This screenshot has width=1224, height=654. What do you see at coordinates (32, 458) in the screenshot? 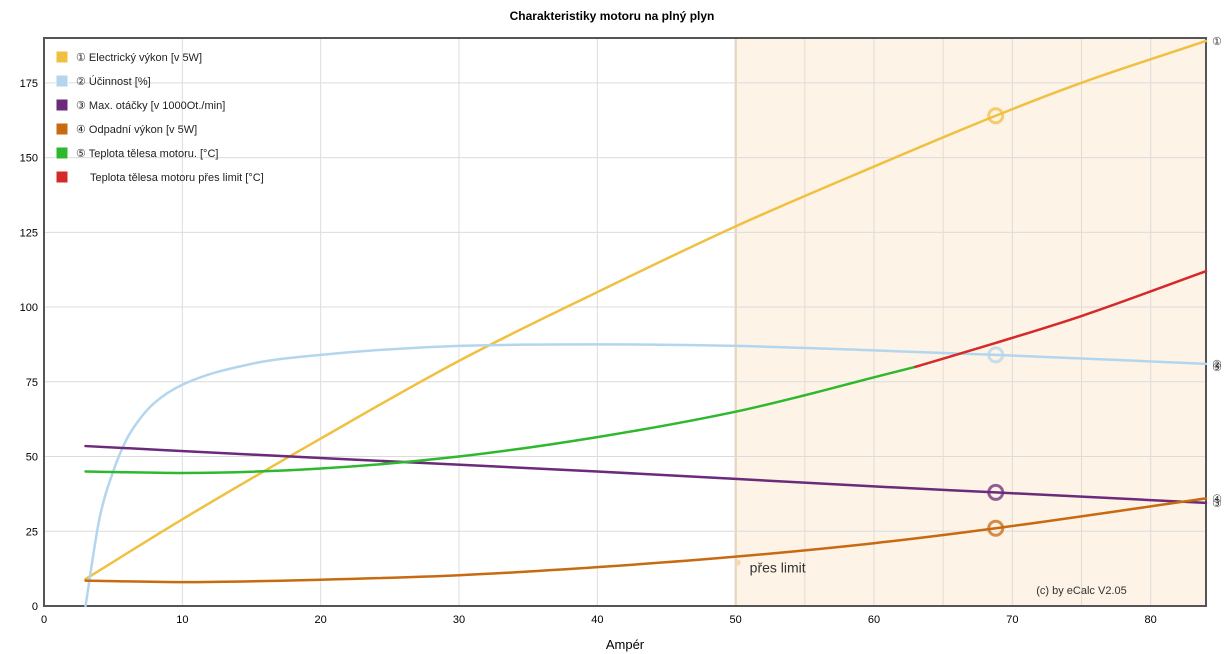
I see `y-tick-label-50: 50` at bounding box center [32, 458].